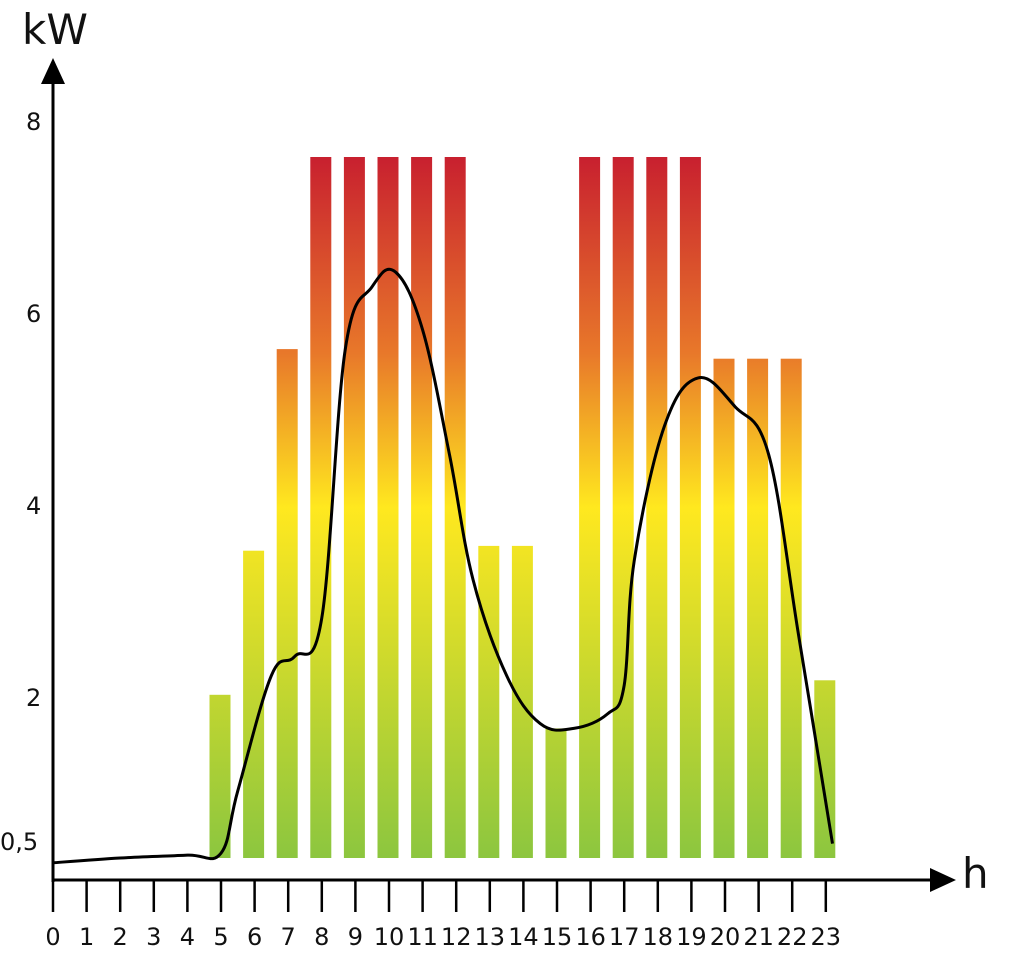 The height and width of the screenshot is (955, 1024). What do you see at coordinates (153, 937) in the screenshot?
I see `x-tick-label-3: 3` at bounding box center [153, 937].